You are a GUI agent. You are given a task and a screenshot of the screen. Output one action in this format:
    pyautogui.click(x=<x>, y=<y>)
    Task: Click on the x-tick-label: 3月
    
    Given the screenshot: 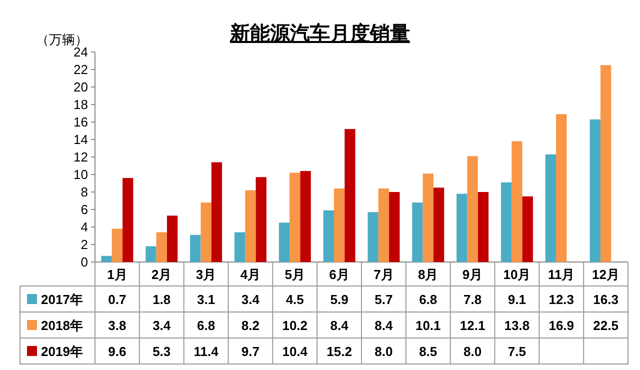 What is the action you would take?
    pyautogui.click(x=206, y=274)
    